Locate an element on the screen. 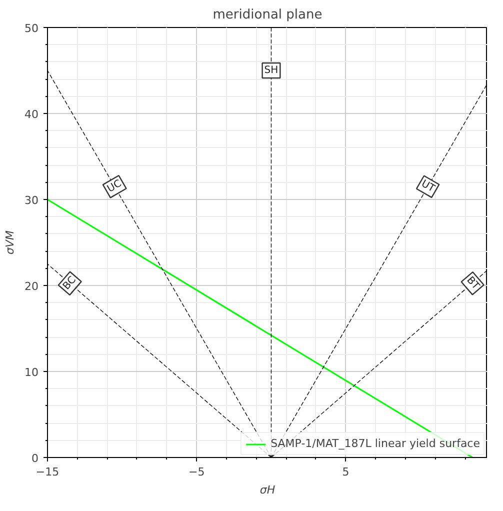  legend-label: SAMP-1/MAT_187L linear yield surface is located at coordinates (375, 443).